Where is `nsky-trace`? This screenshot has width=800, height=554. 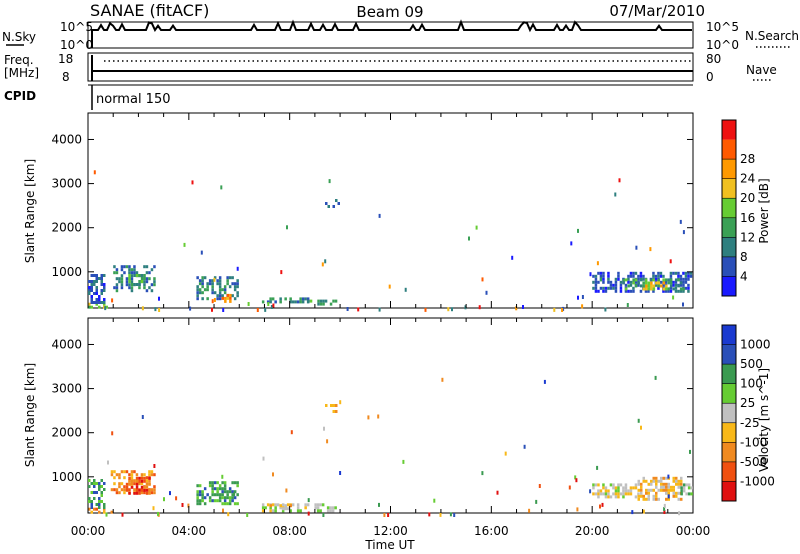
nsky-trace is located at coordinates (391, 33).